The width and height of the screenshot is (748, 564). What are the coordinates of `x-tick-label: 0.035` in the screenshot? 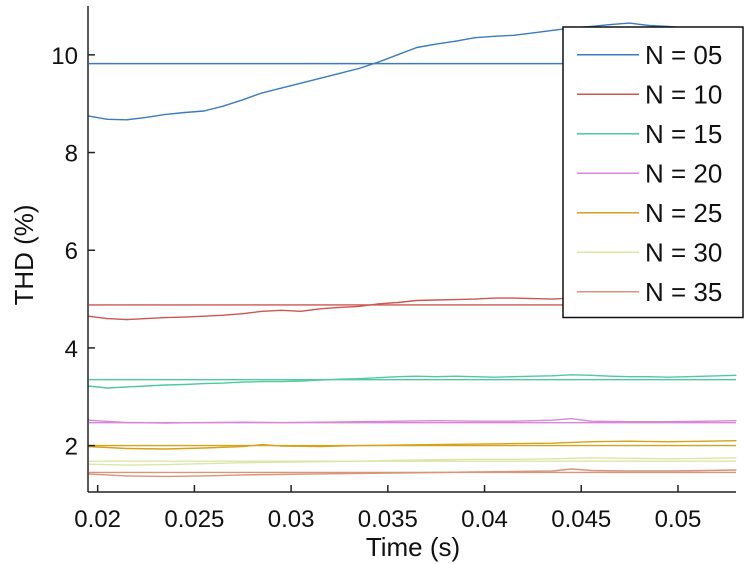 It's located at (388, 519).